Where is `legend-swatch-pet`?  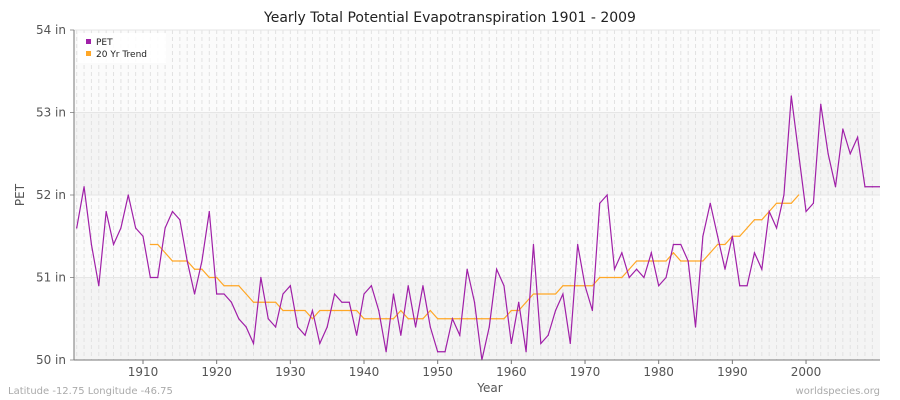 legend-swatch-pet is located at coordinates (88, 41).